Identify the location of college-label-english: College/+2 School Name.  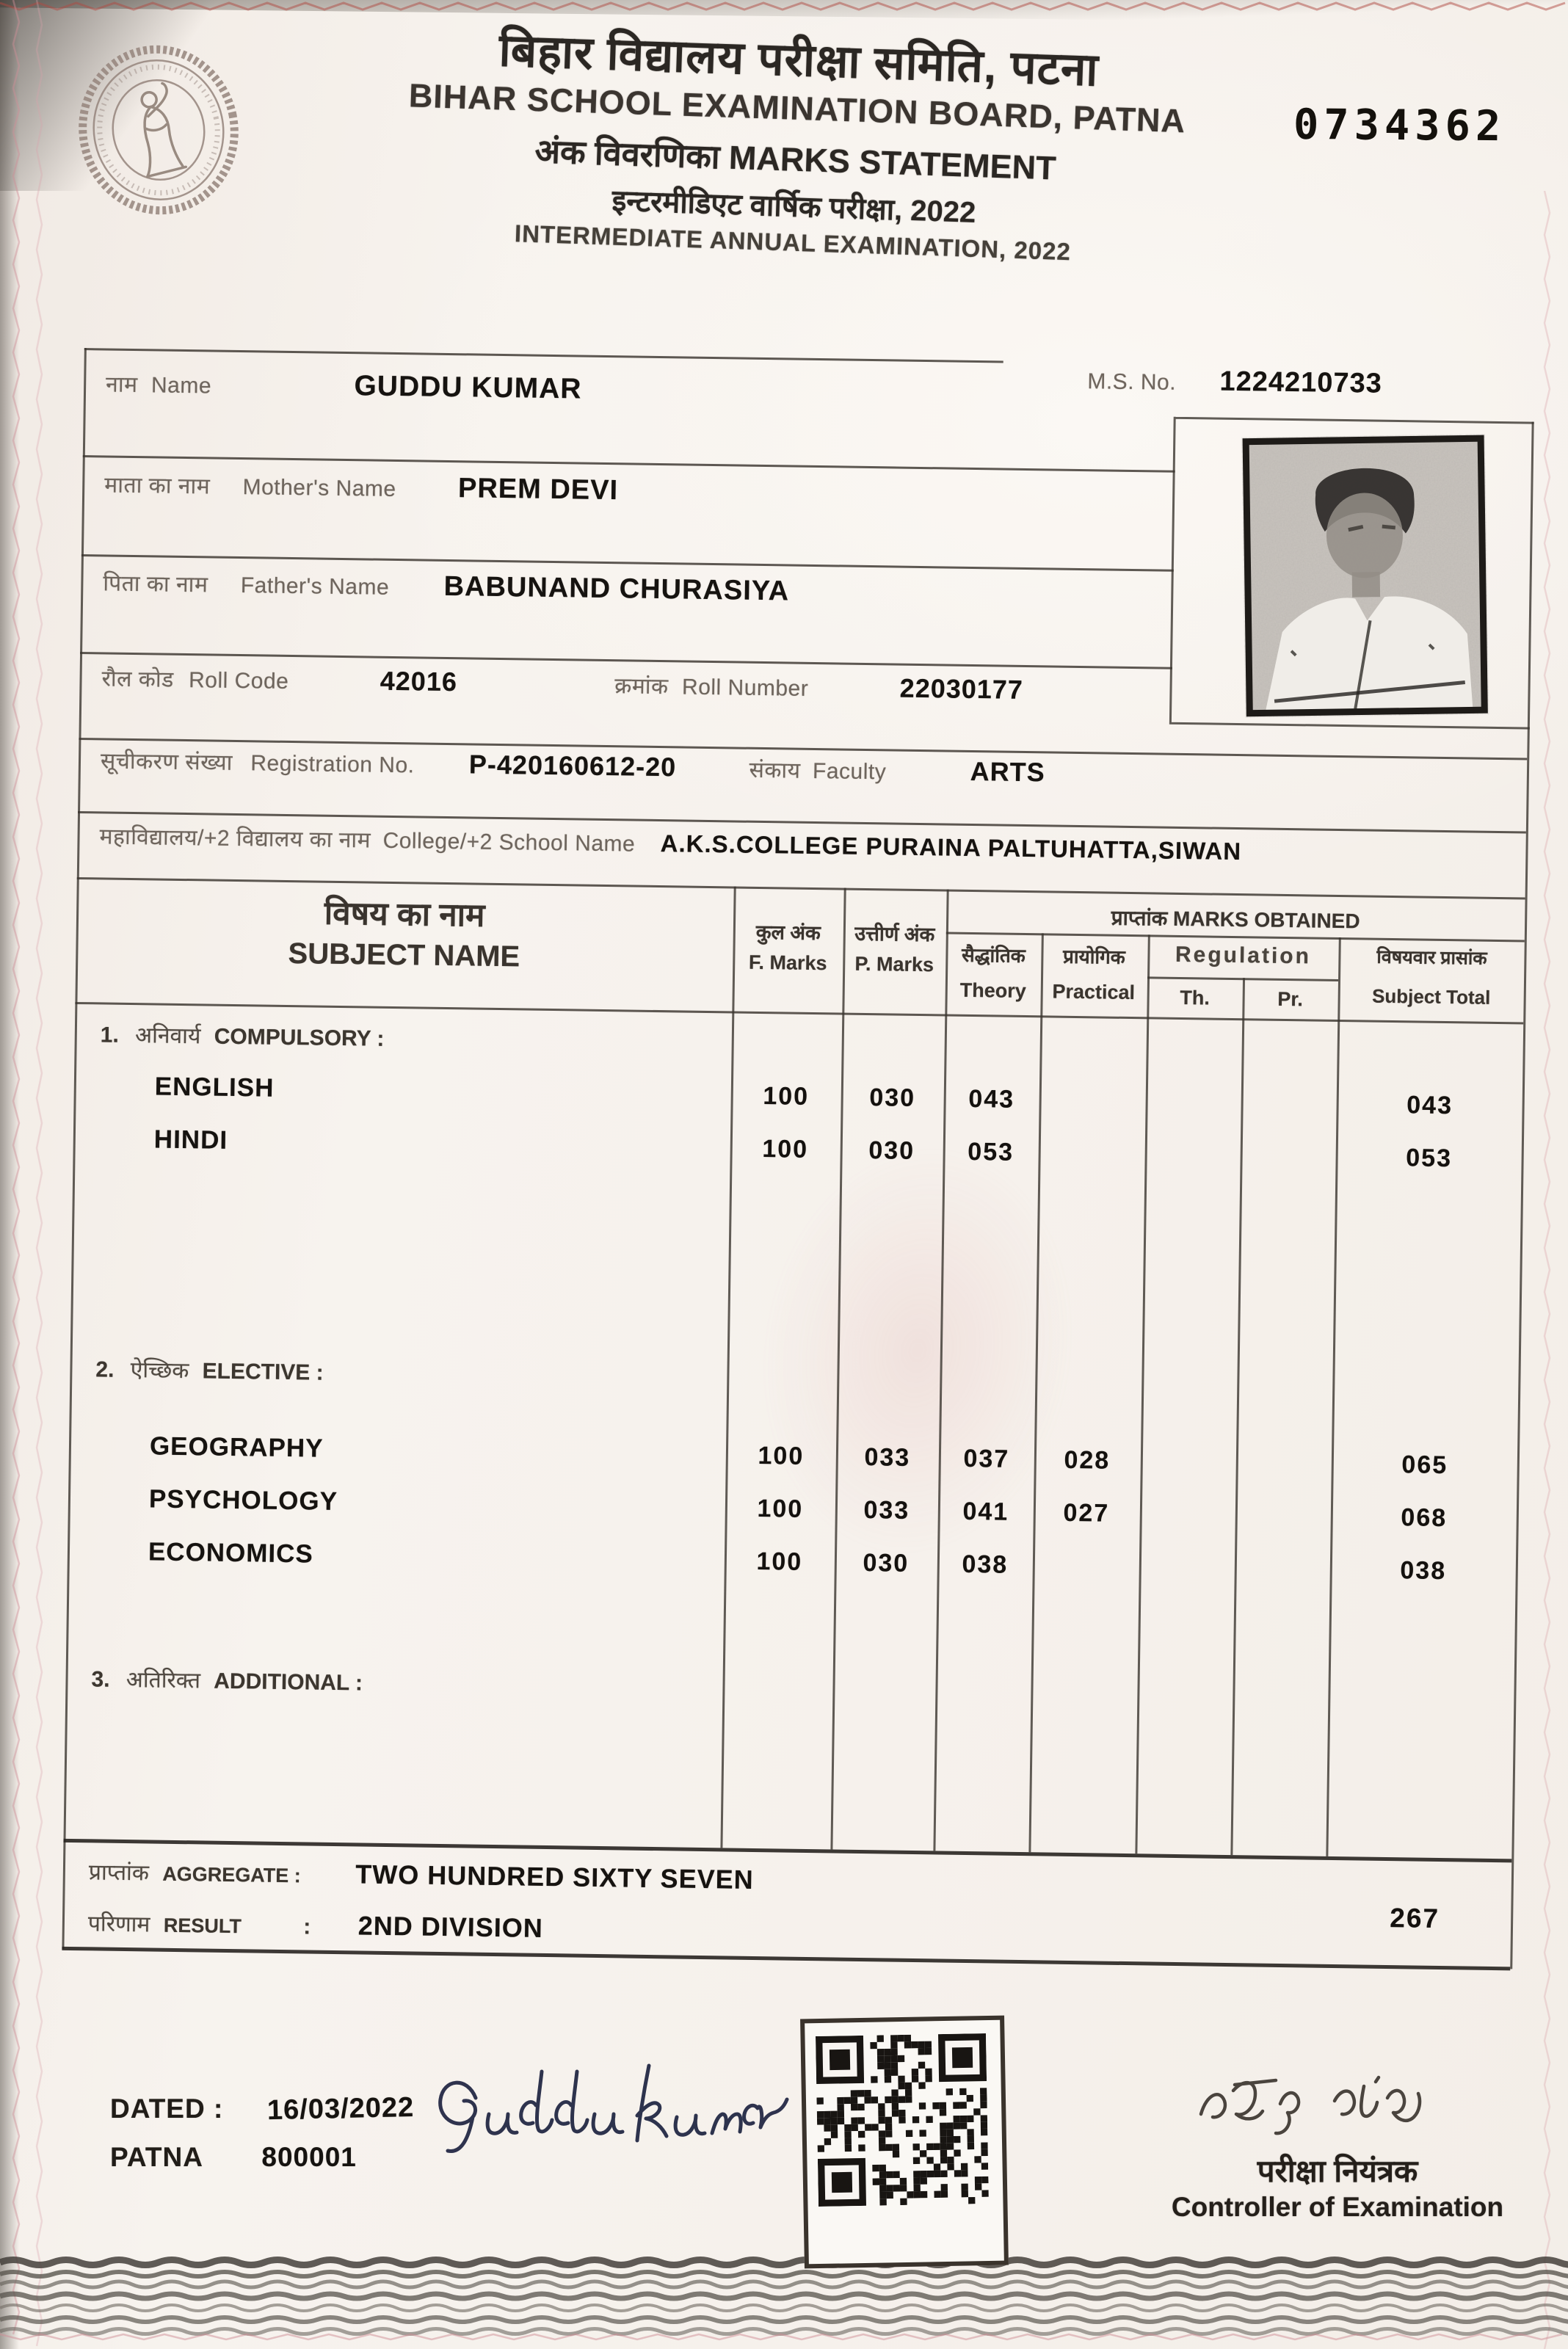
(509, 842).